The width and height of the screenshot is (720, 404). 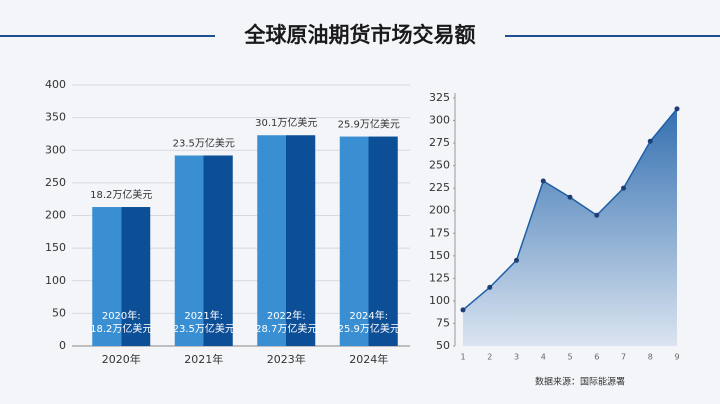 What do you see at coordinates (569, 357) in the screenshot?
I see `x-tick-label: 5` at bounding box center [569, 357].